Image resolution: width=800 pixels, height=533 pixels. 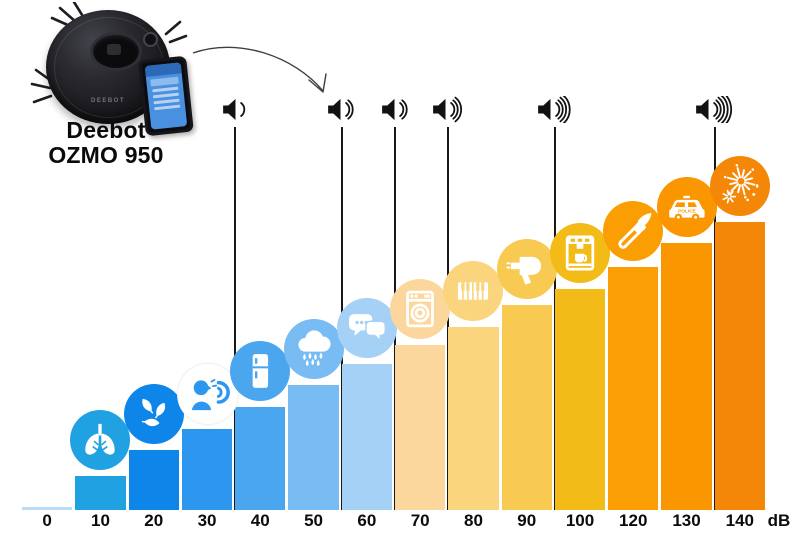 What do you see at coordinates (555, 109) in the screenshot?
I see `speaker-volume-icon-95db` at bounding box center [555, 109].